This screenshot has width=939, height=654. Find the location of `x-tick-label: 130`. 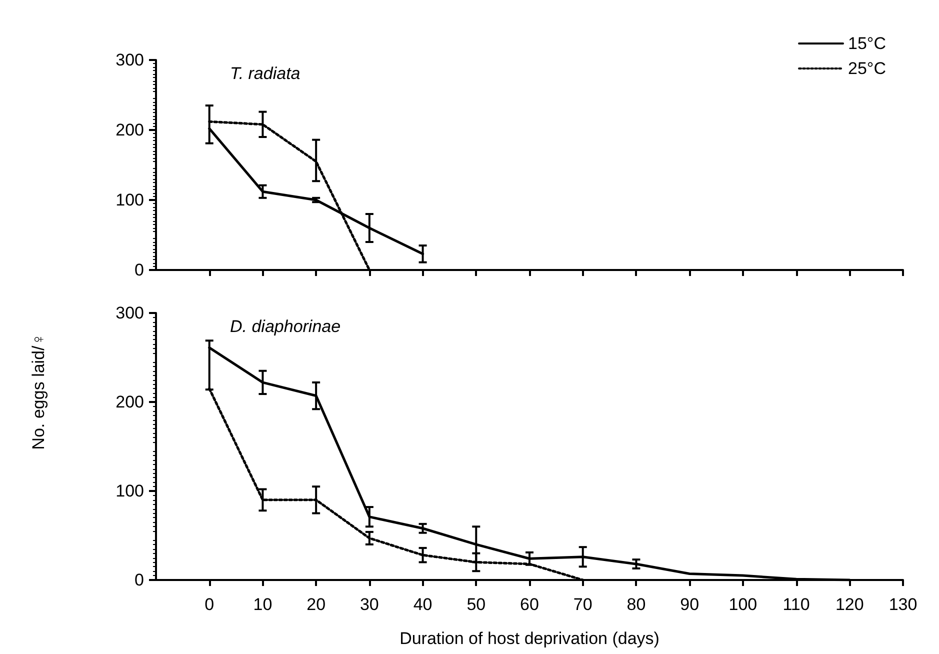

x-tick-label: 130 is located at coordinates (903, 604).